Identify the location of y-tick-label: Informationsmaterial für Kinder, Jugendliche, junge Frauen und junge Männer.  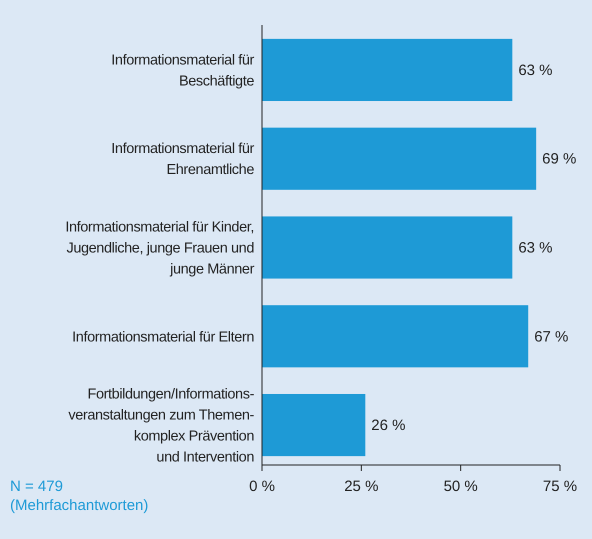
(160, 249).